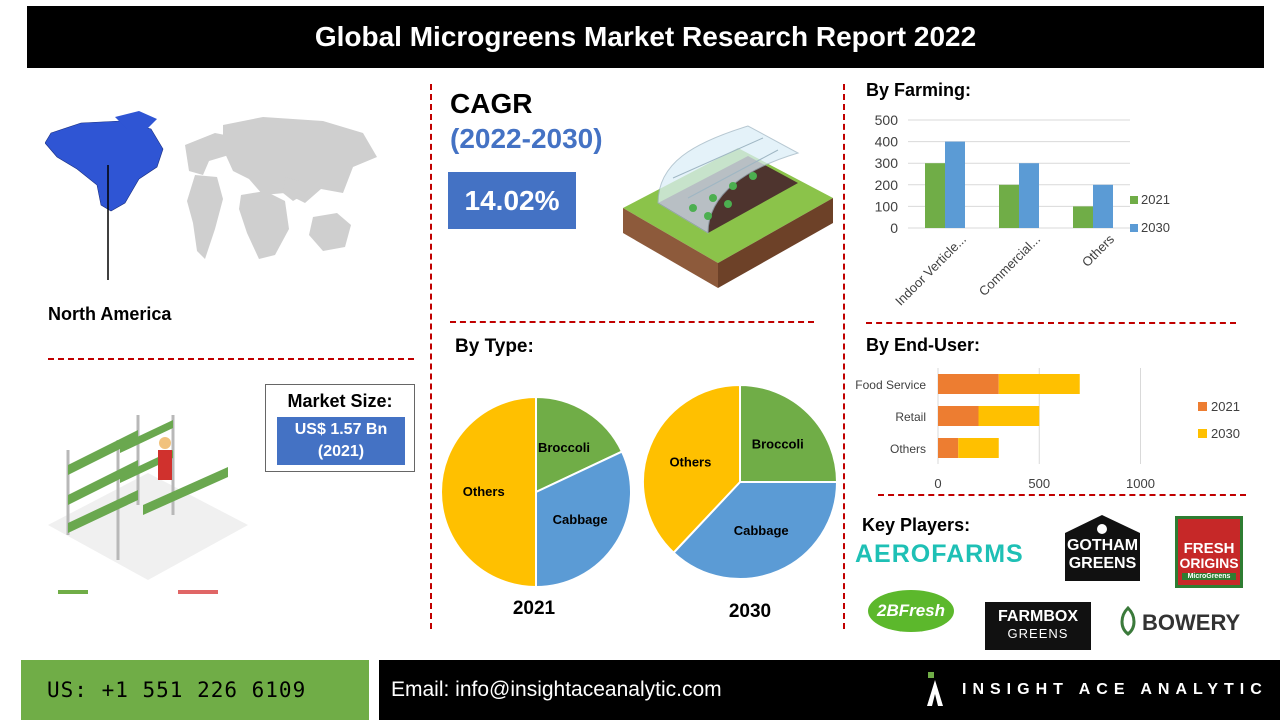  What do you see at coordinates (690, 461) in the screenshot?
I see `pie-2030-label-others: Others` at bounding box center [690, 461].